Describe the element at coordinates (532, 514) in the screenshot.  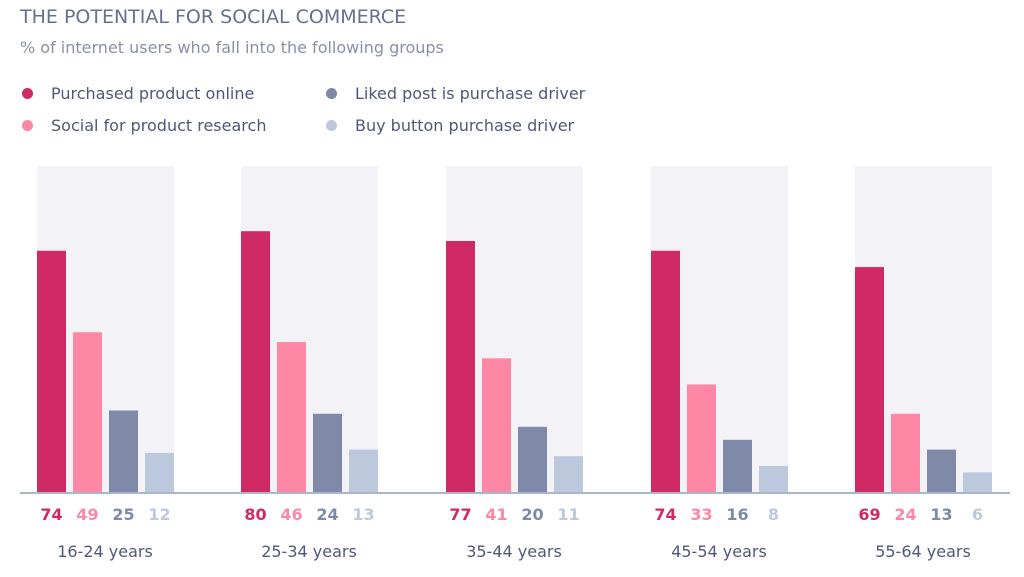
I see `data-label: 20` at that location.